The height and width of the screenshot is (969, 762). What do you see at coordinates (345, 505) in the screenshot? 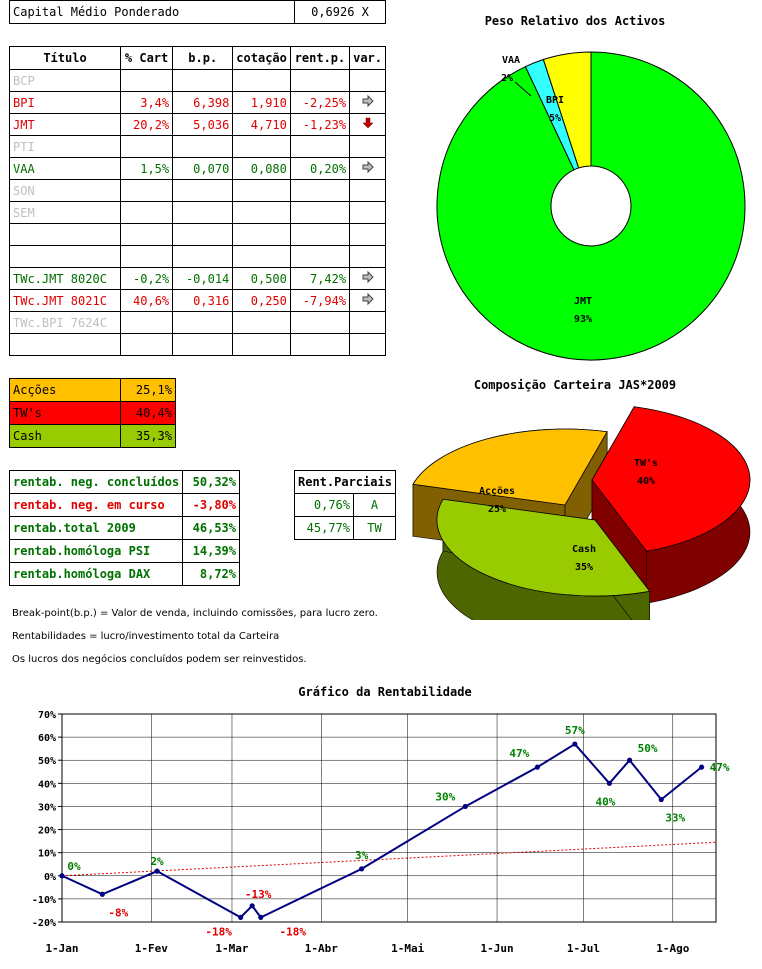
I see `parciais-table: Rent.Parciais 0,76% A 45,77% TW` at bounding box center [345, 505].